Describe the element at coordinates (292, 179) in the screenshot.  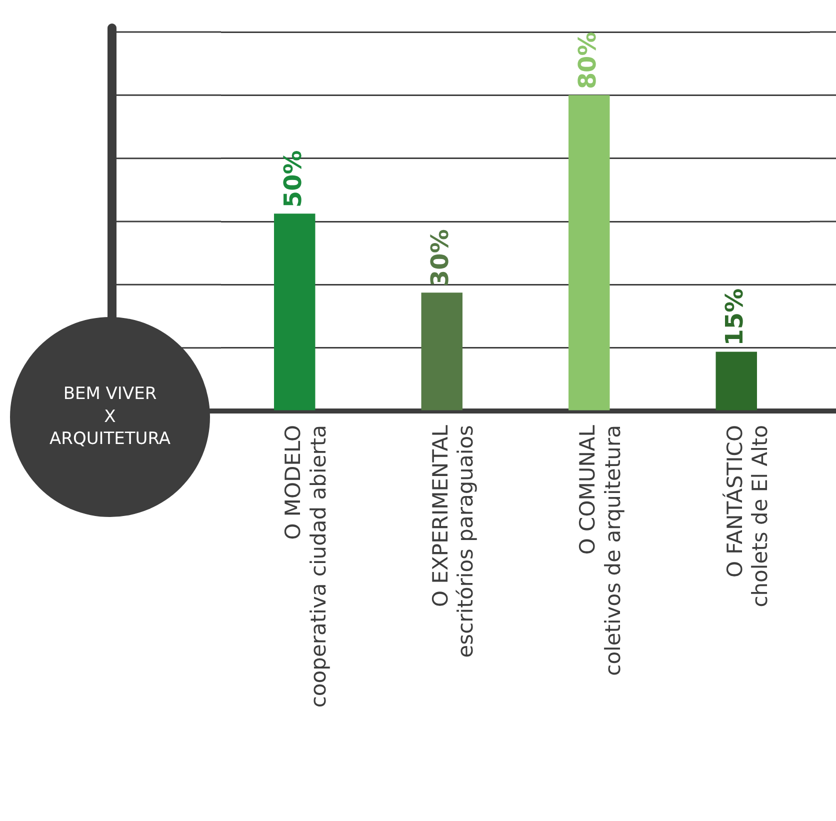
I see `data-label: 50%` at that location.